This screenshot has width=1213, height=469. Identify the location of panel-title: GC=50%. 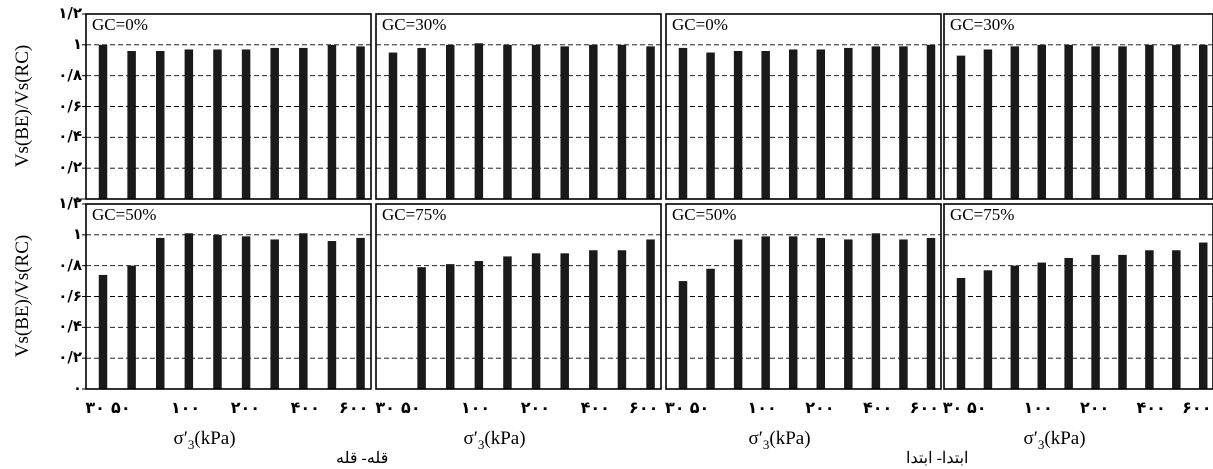
(704, 215).